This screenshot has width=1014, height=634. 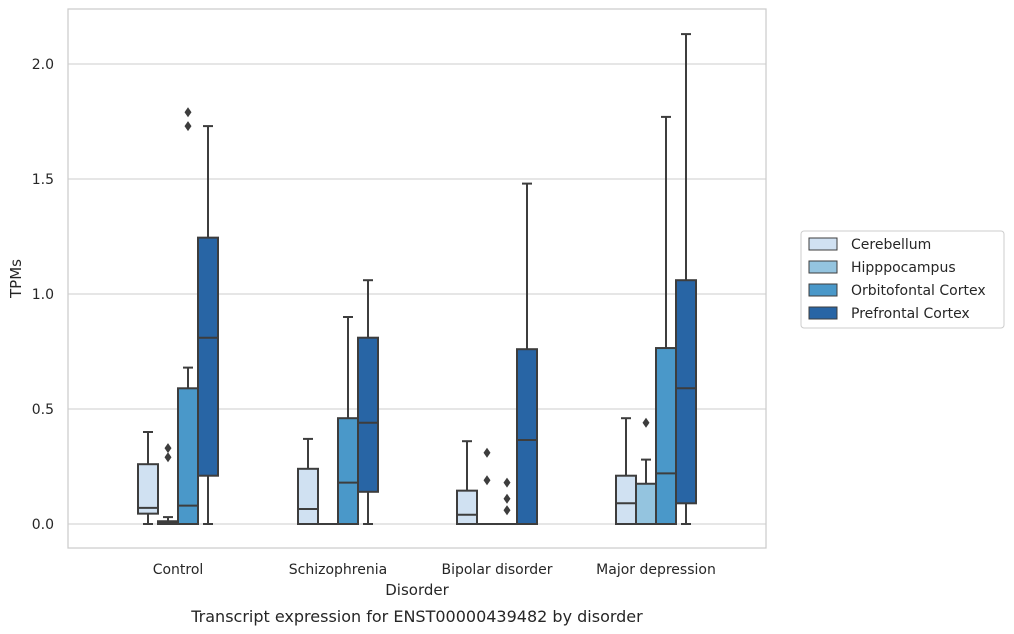 I want to click on y-axis-label: TPMs, so click(x=16, y=279).